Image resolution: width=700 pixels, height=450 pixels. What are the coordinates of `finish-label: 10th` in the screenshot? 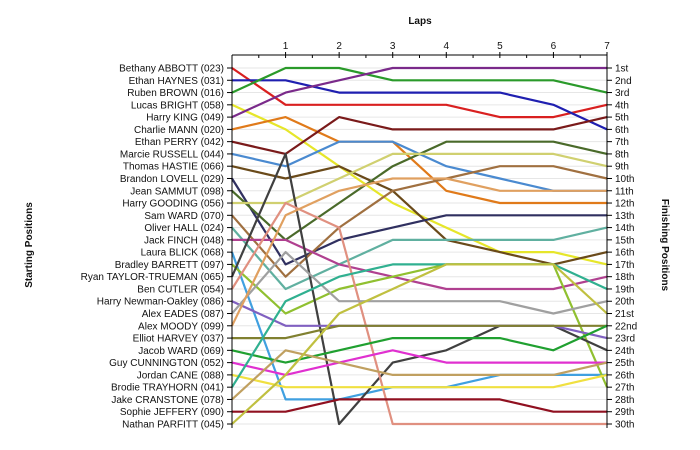 It's located at (624, 179).